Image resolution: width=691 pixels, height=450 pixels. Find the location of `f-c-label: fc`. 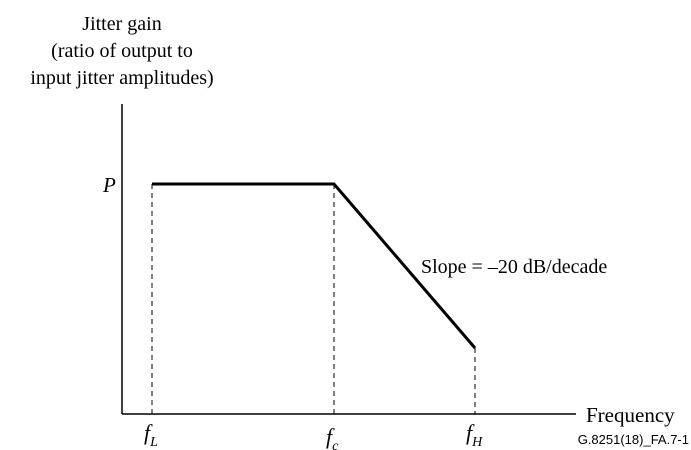

f-c-label: fc is located at coordinates (332, 437).